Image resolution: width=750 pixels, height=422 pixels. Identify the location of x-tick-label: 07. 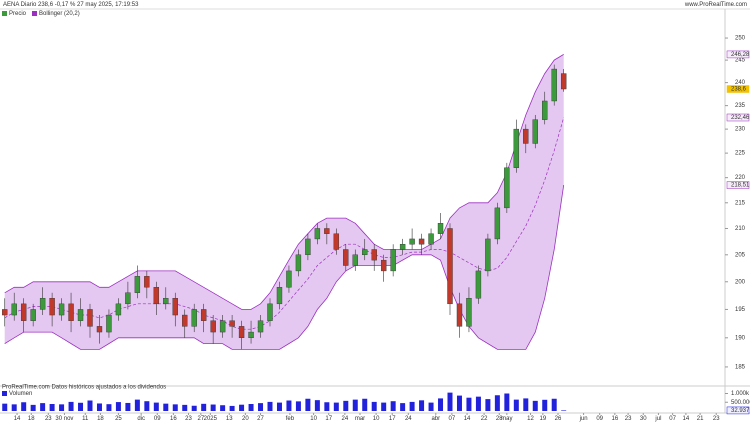
(452, 419).